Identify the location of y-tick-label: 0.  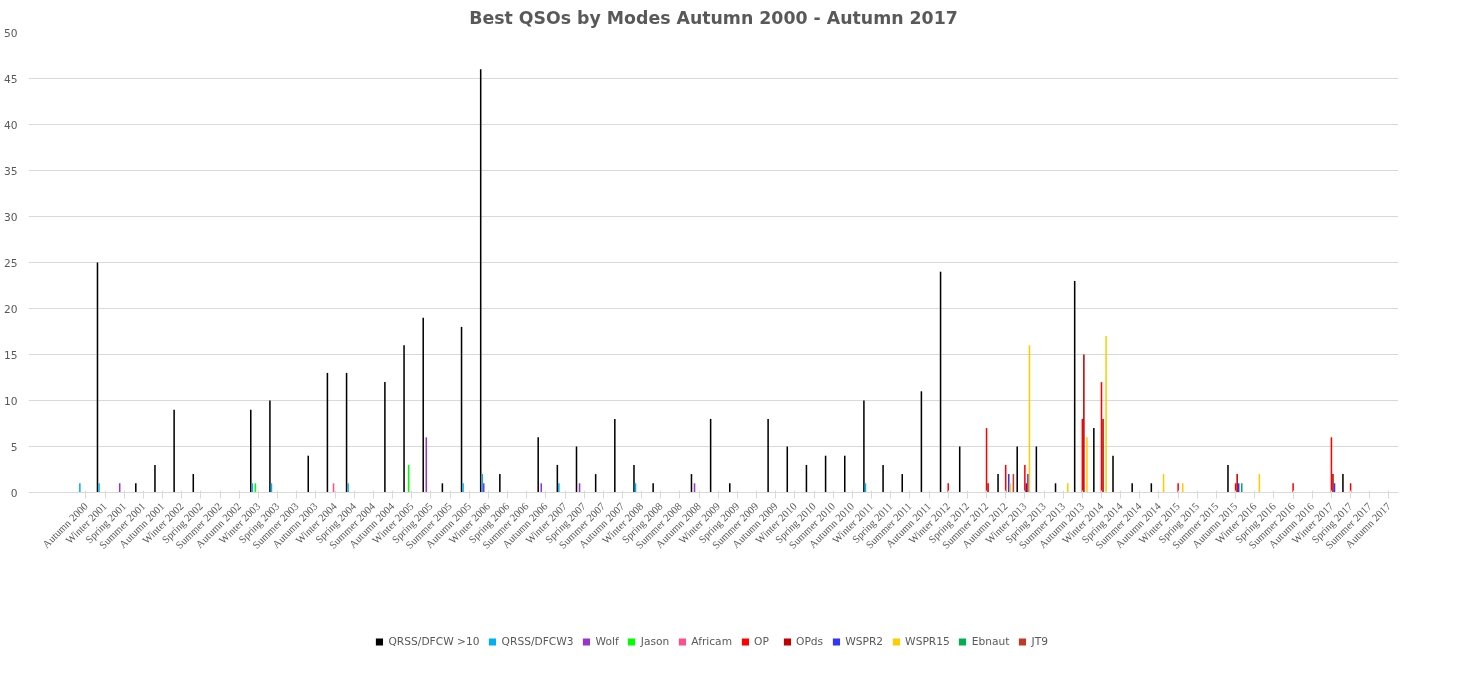
(14, 493).